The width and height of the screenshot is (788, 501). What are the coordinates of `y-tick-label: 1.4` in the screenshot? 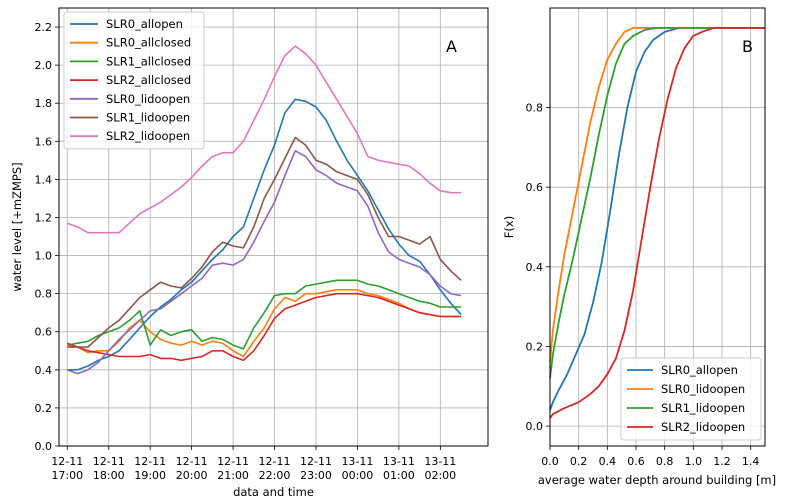 It's located at (44, 179).